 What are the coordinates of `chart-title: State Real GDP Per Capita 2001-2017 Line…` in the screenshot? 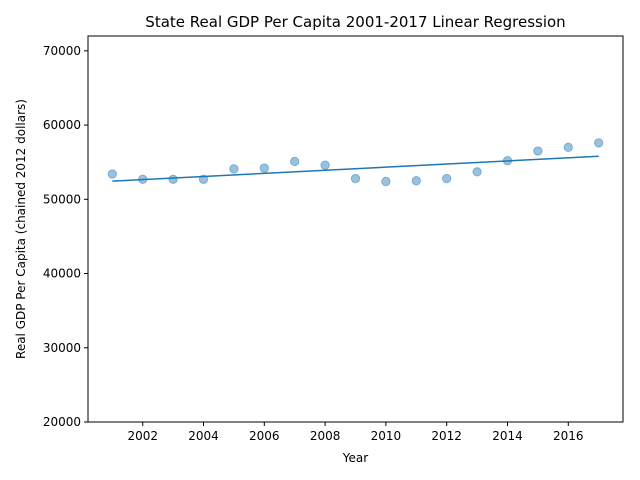 It's located at (355, 22).